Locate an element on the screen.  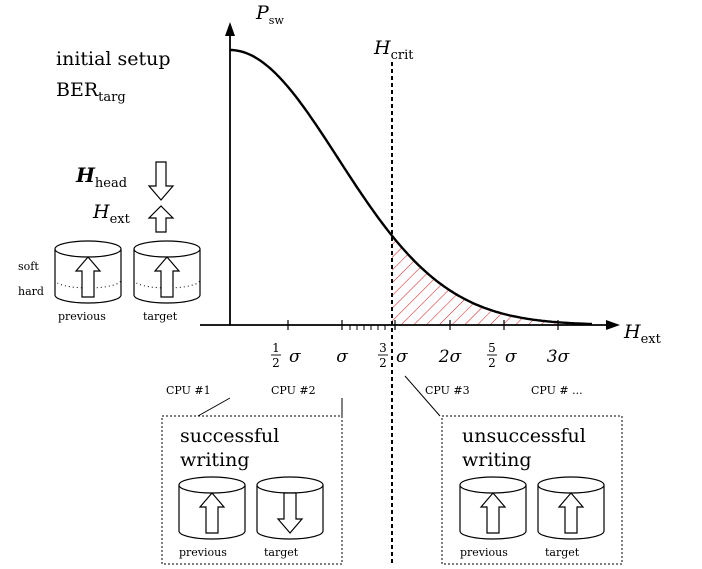
successful-writing-line1: successful is located at coordinates (229, 436).